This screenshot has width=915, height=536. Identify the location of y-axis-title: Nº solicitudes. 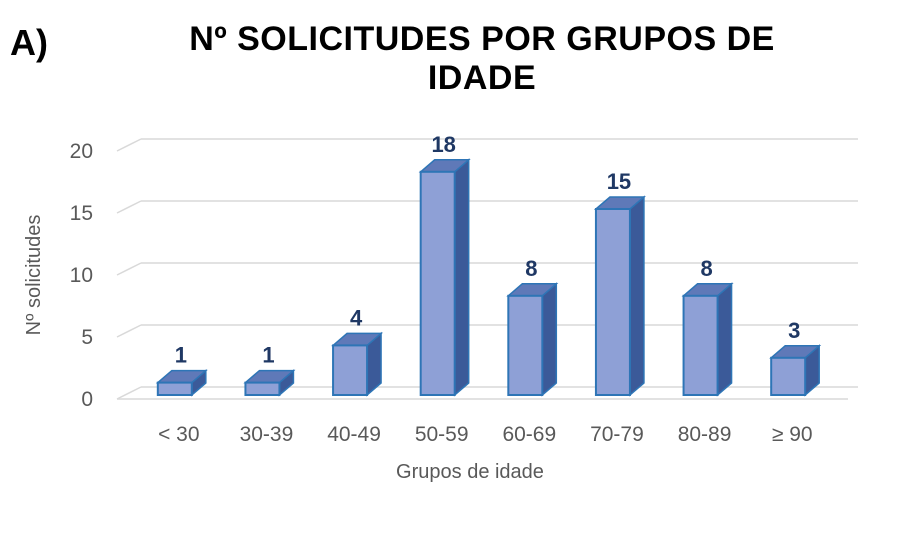
(34, 275).